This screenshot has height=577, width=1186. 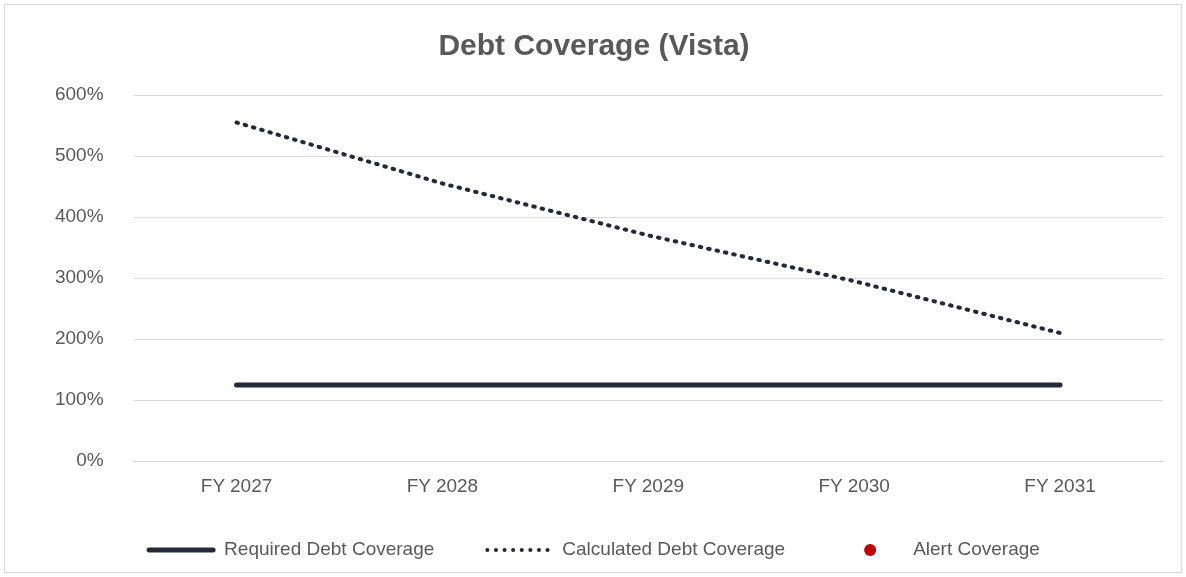 What do you see at coordinates (976, 549) in the screenshot?
I see `legend-label: Alert Coverage` at bounding box center [976, 549].